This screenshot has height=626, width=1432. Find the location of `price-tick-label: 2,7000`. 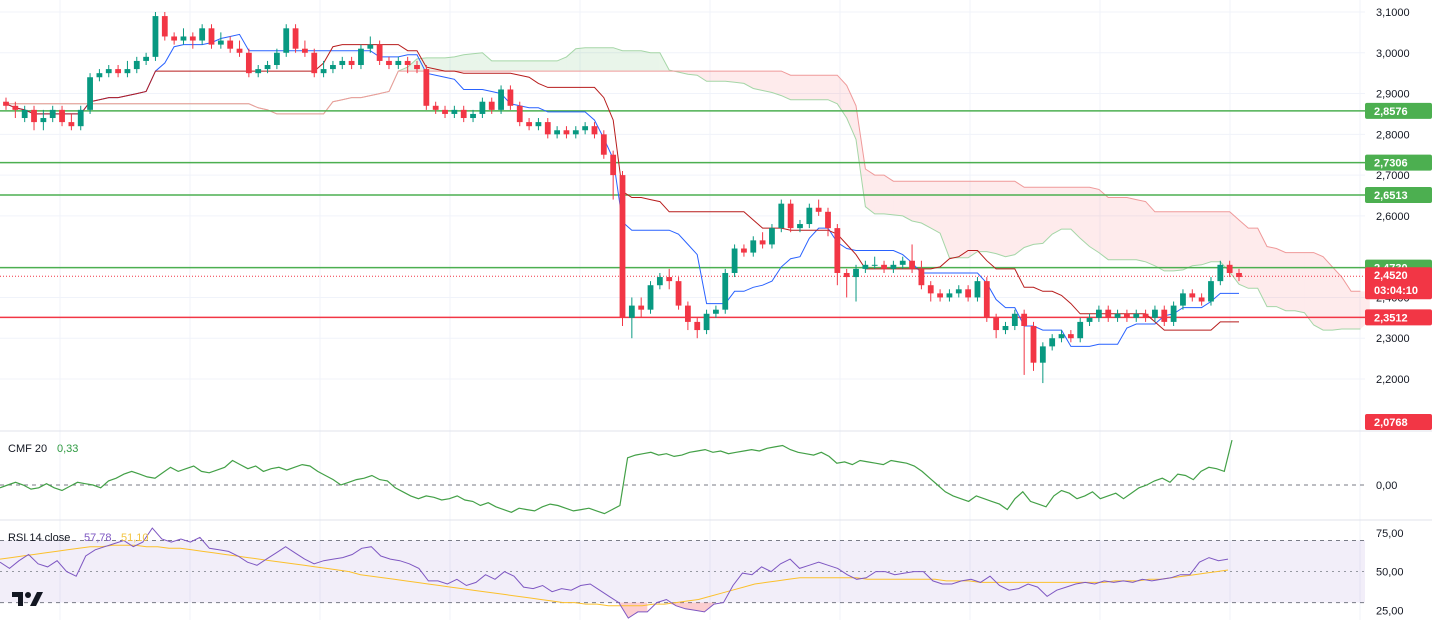

price-tick-label: 2,7000 is located at coordinates (1393, 176).